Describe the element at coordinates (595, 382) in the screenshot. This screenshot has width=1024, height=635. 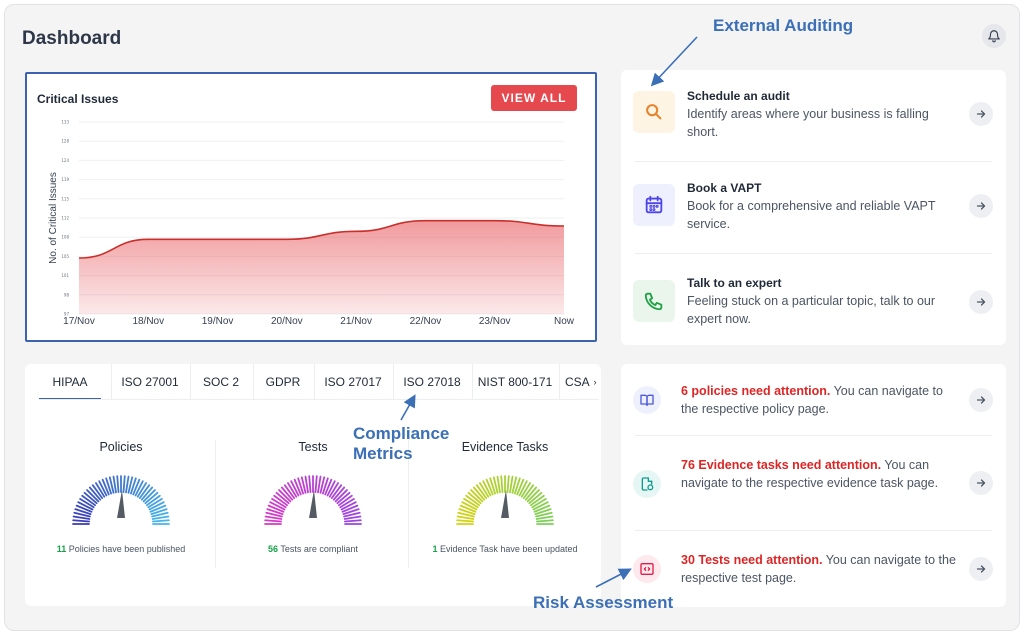
I see `chevron-right-icon: ›` at that location.